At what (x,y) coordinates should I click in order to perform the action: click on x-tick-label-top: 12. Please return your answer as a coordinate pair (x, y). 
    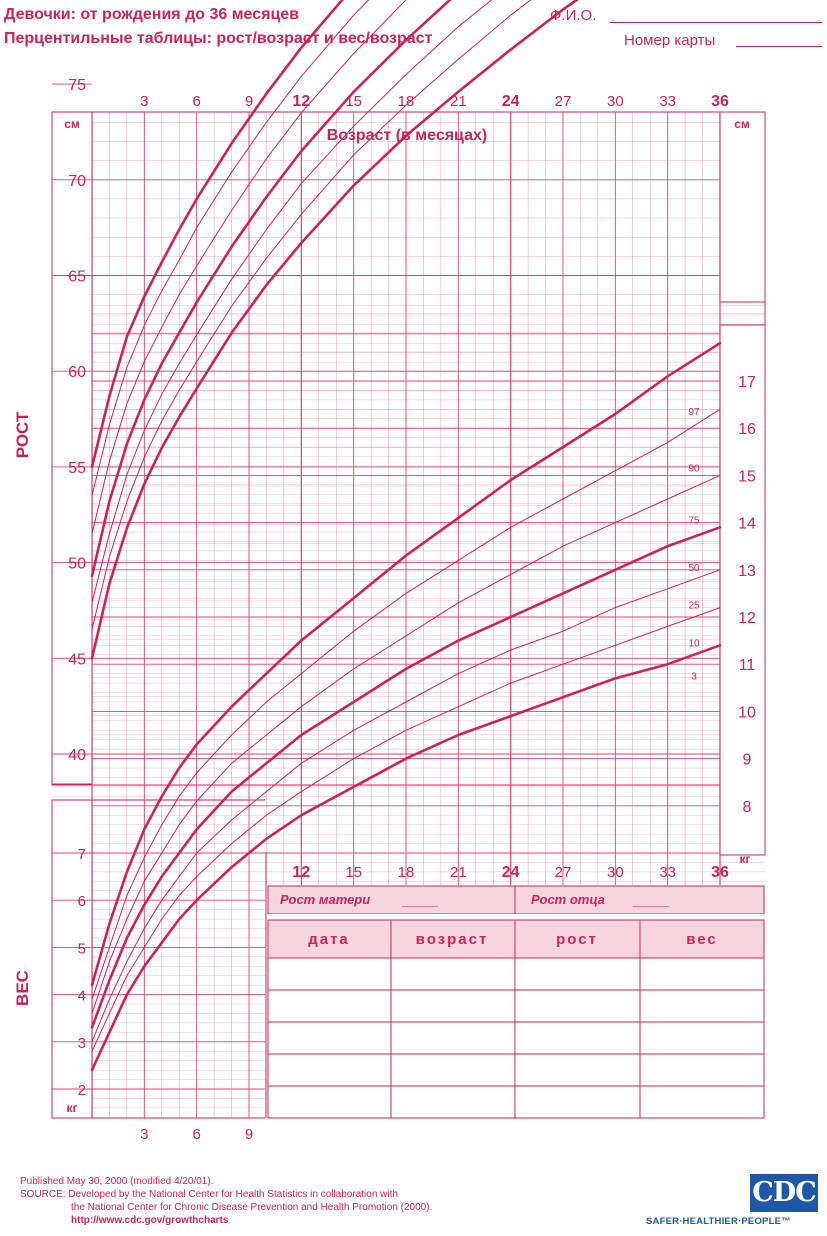
    Looking at the image, I should click on (301, 101).